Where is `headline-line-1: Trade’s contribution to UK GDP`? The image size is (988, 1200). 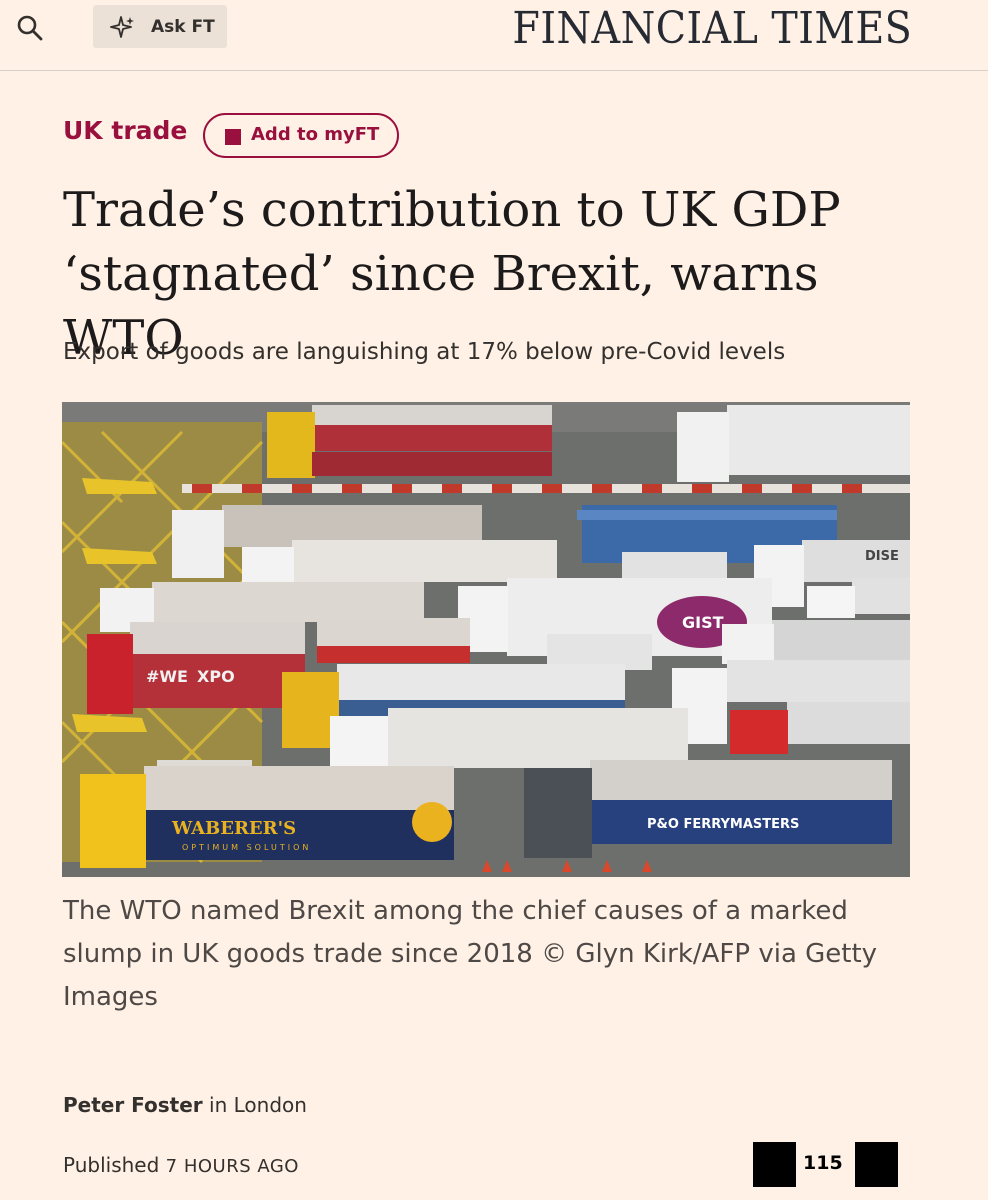 headline-line-1: Trade’s contribution to UK GDP is located at coordinates (452, 210).